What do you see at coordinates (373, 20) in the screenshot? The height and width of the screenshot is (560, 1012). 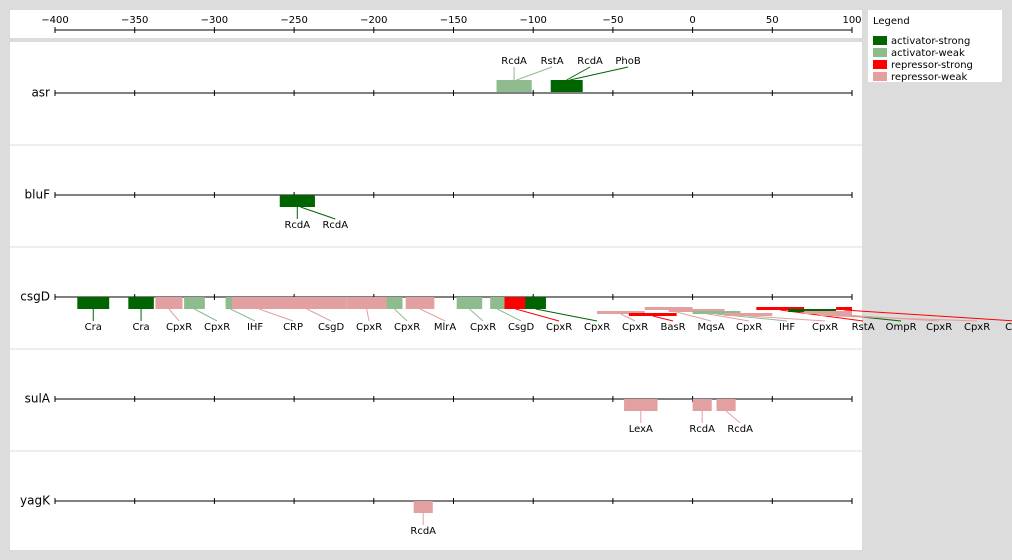 I see `x-tick-label: −200` at bounding box center [373, 20].